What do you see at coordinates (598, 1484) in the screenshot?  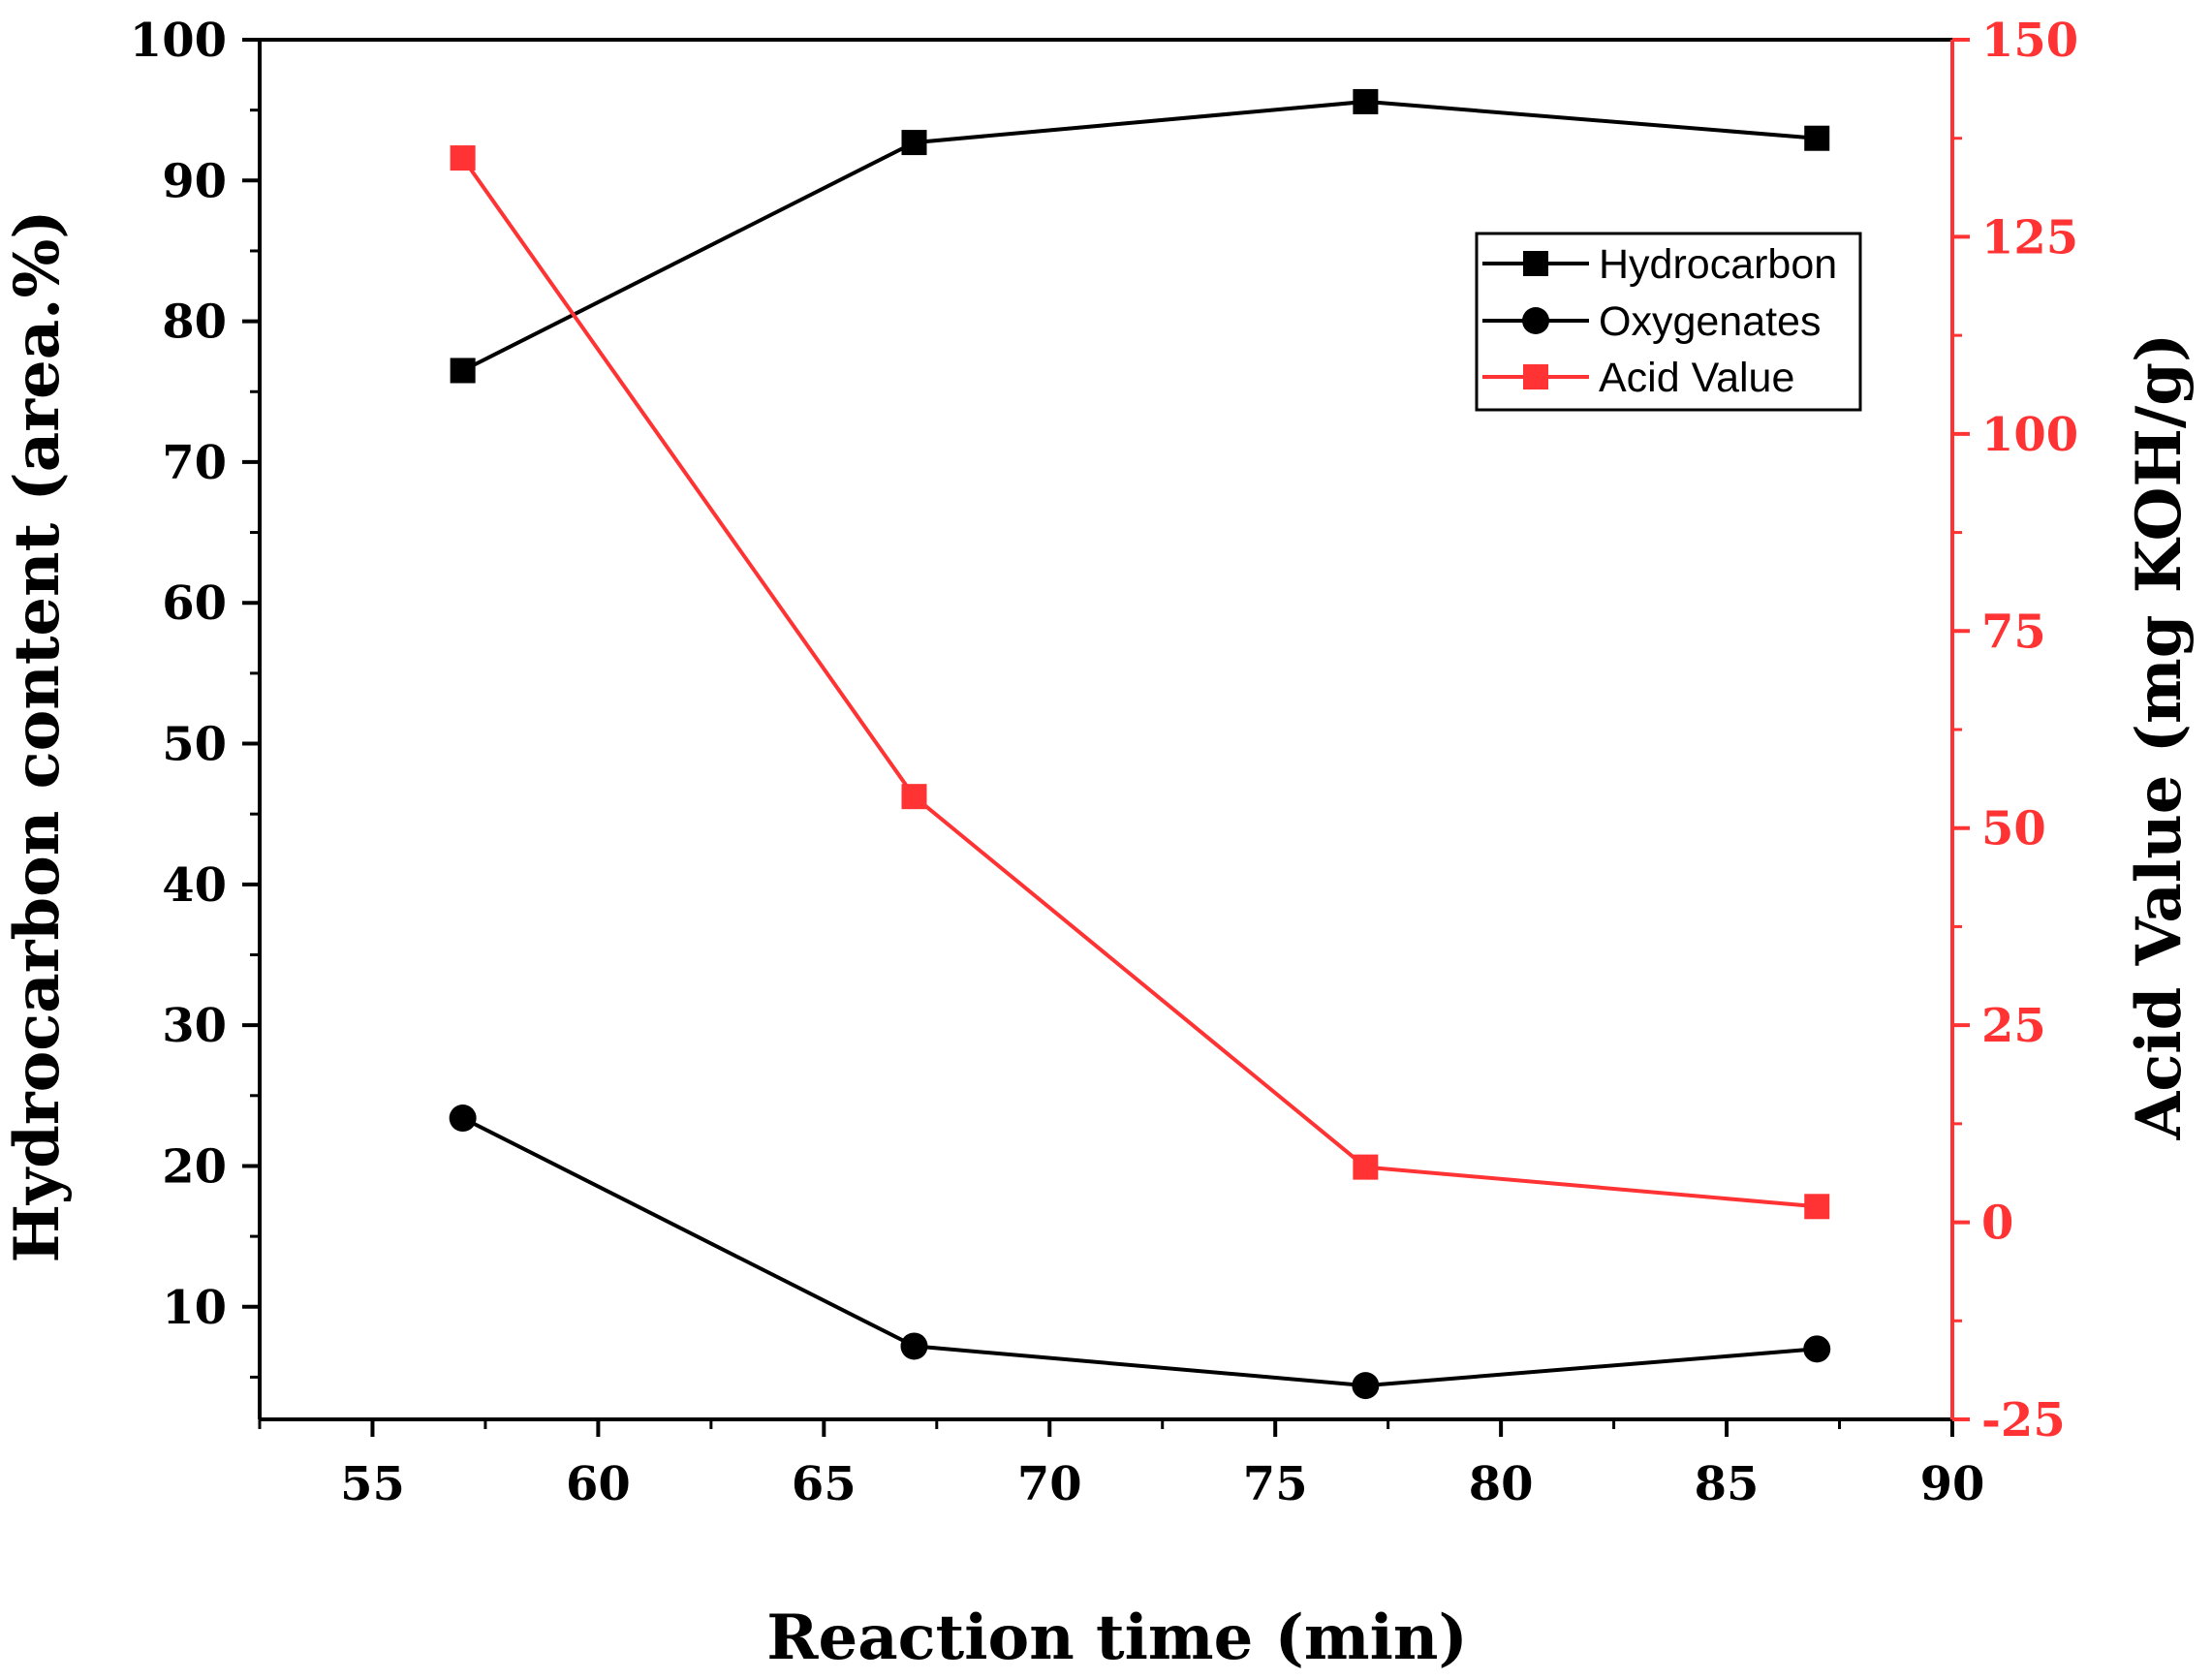 I see `x-tick-label-60: 60` at bounding box center [598, 1484].